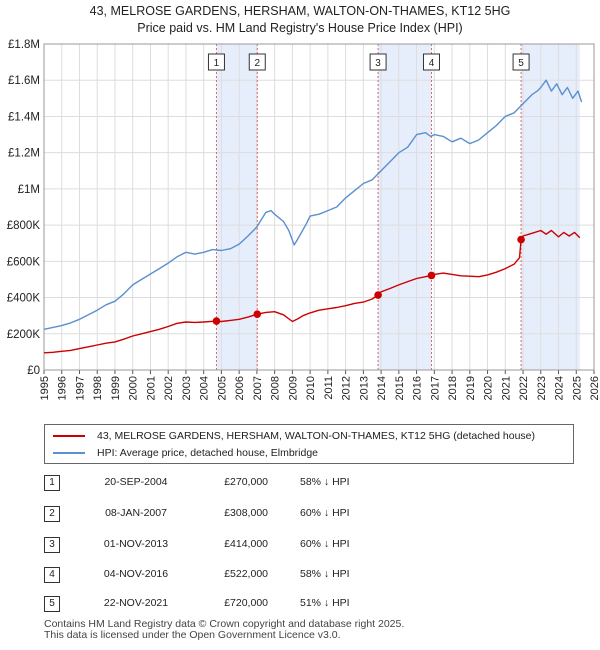  Describe the element at coordinates (471, 388) in the screenshot. I see `x-tick-label: 2019` at that location.